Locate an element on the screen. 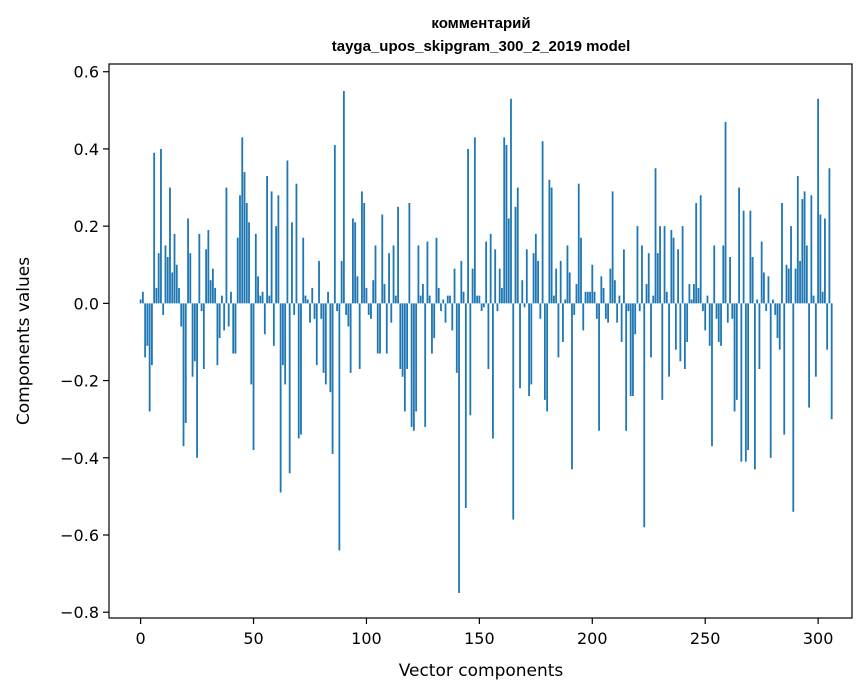 The image size is (867, 696). chart-title-line1: комментарий is located at coordinates (480, 23).